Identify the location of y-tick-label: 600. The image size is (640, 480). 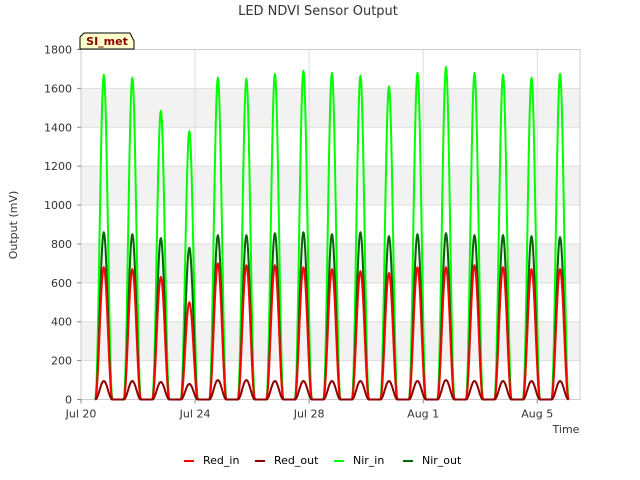
(61, 283).